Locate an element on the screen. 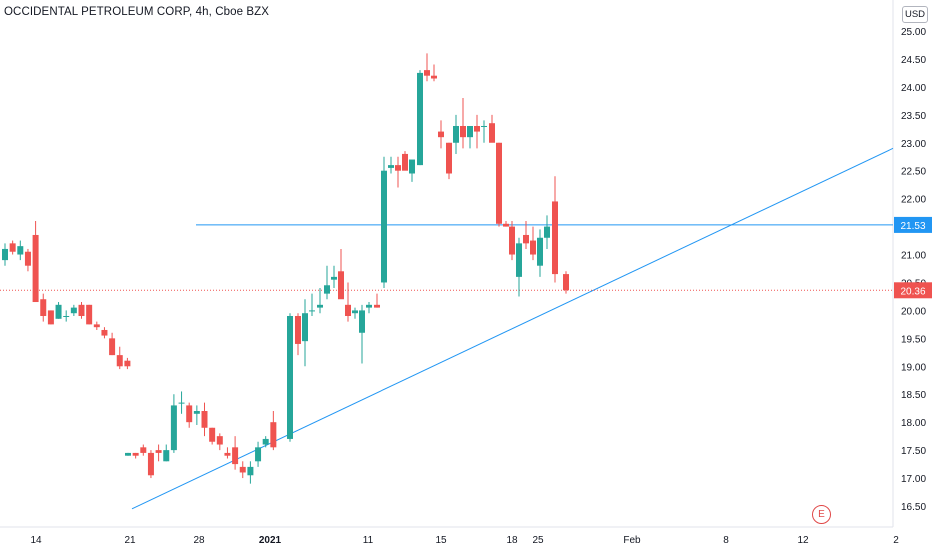 The width and height of the screenshot is (932, 550). x-tick-label: 11 is located at coordinates (368, 540).